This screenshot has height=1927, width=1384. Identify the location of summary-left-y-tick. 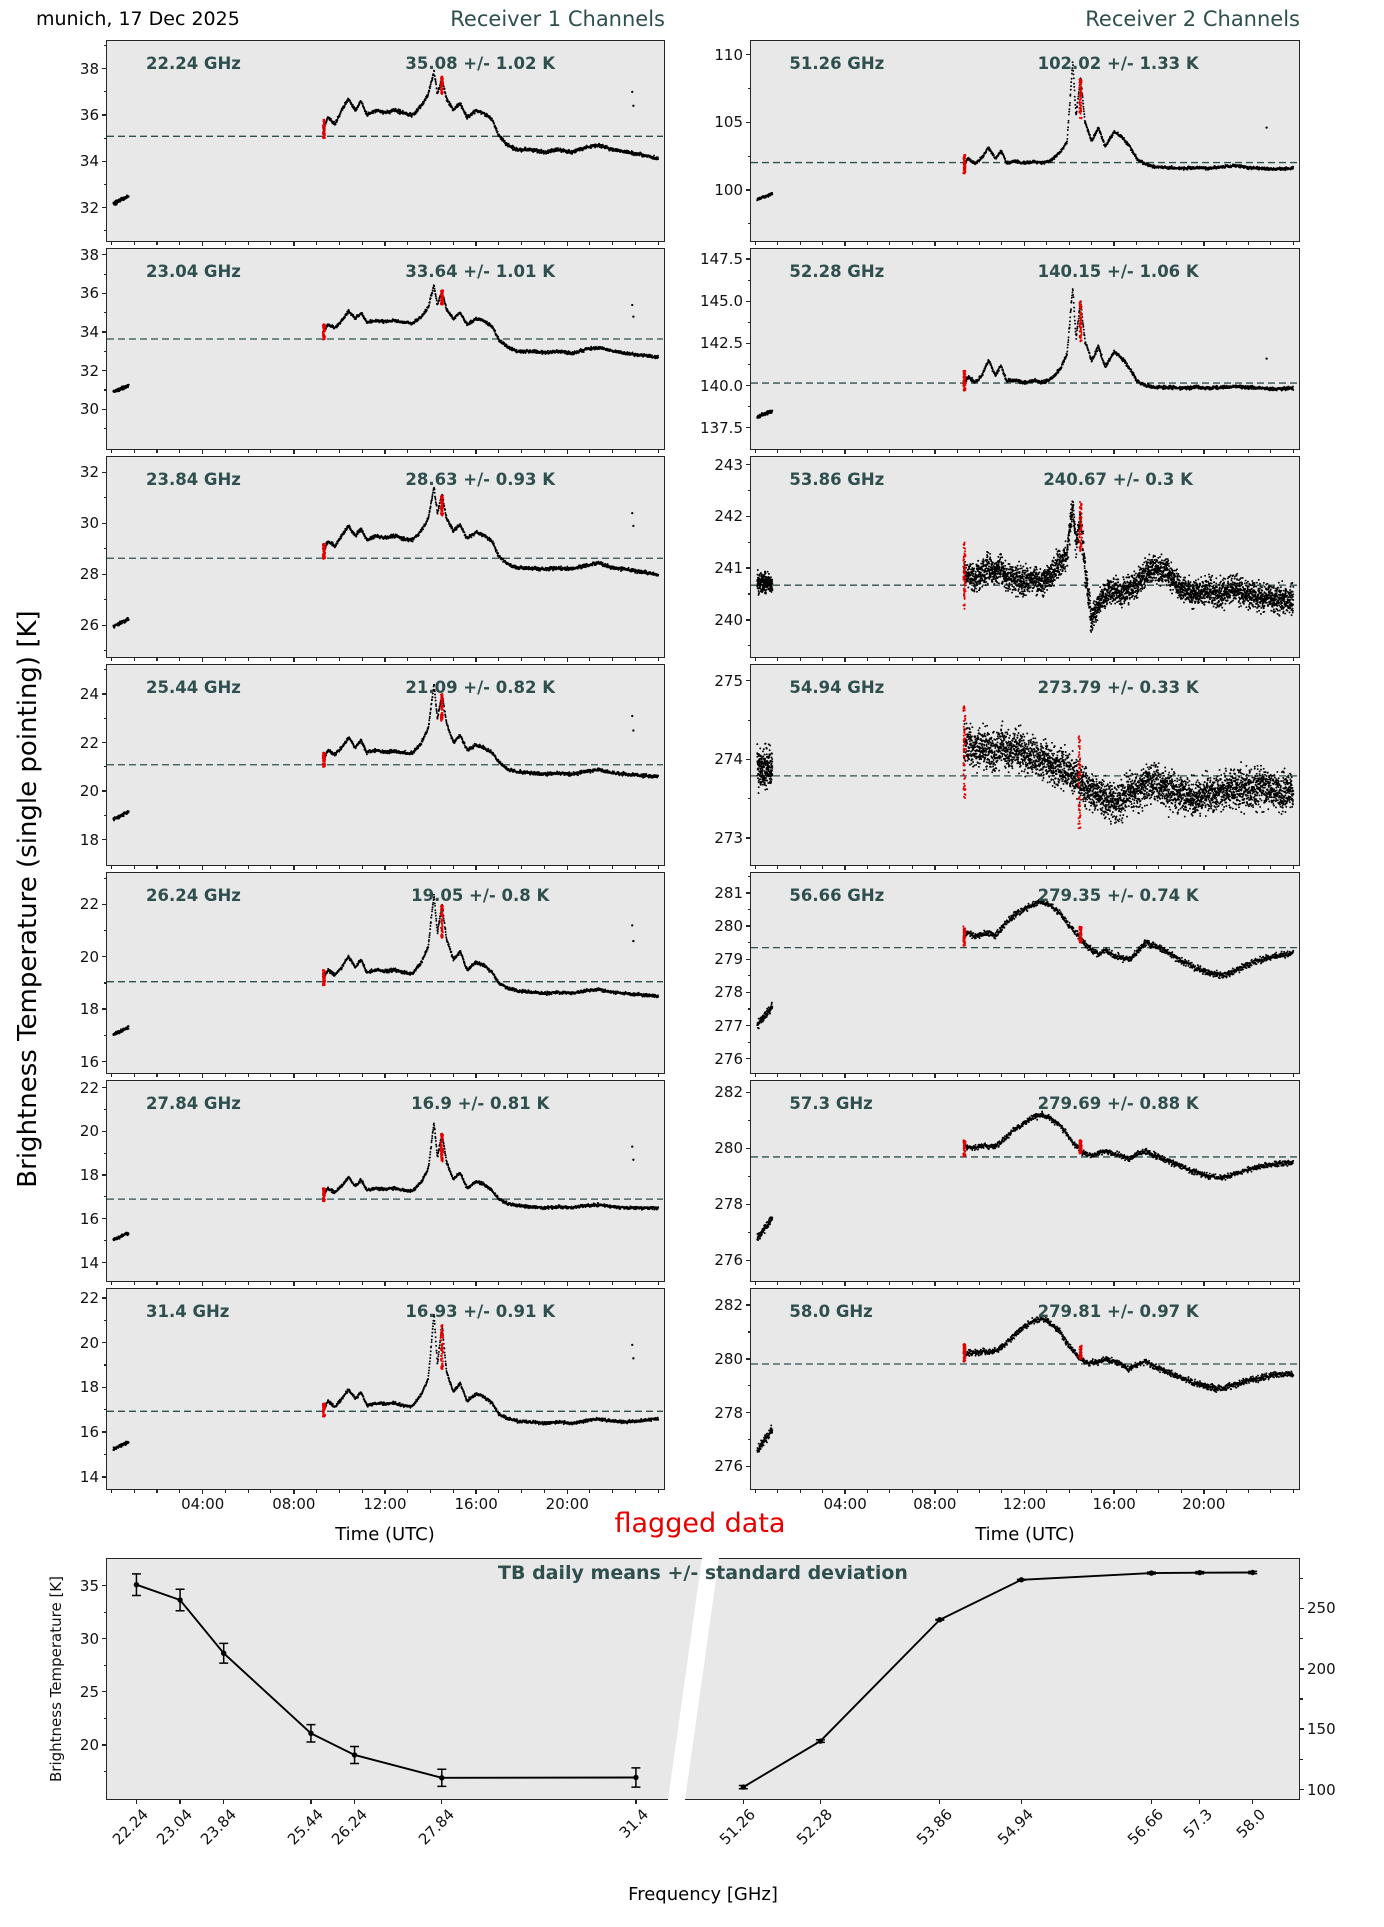
(104, 1692).